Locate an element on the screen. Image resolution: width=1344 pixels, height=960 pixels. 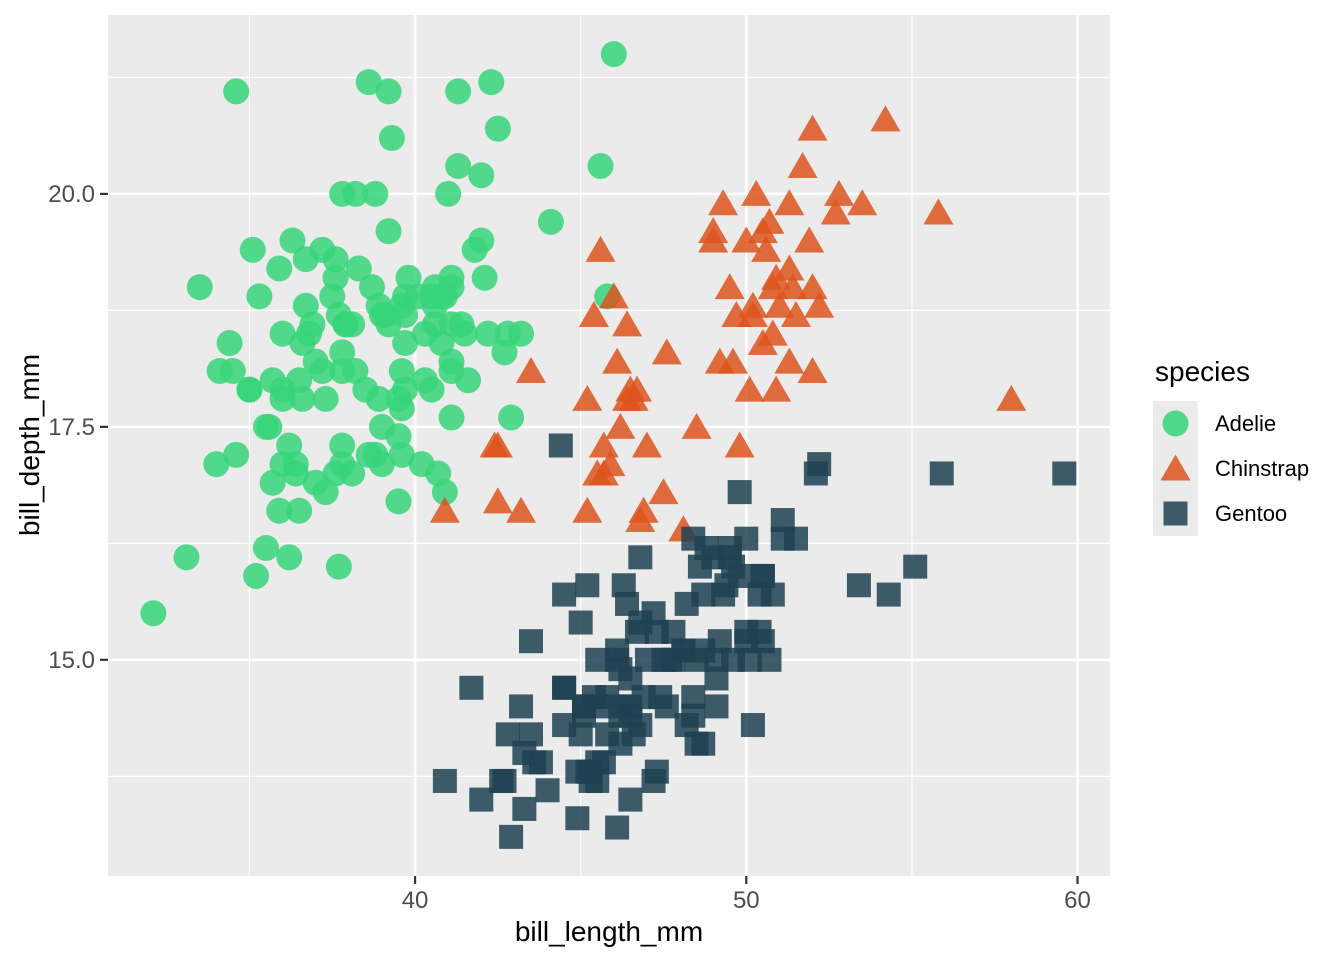
y-axis-title: bill_depth_mm is located at coordinates (29, 445).